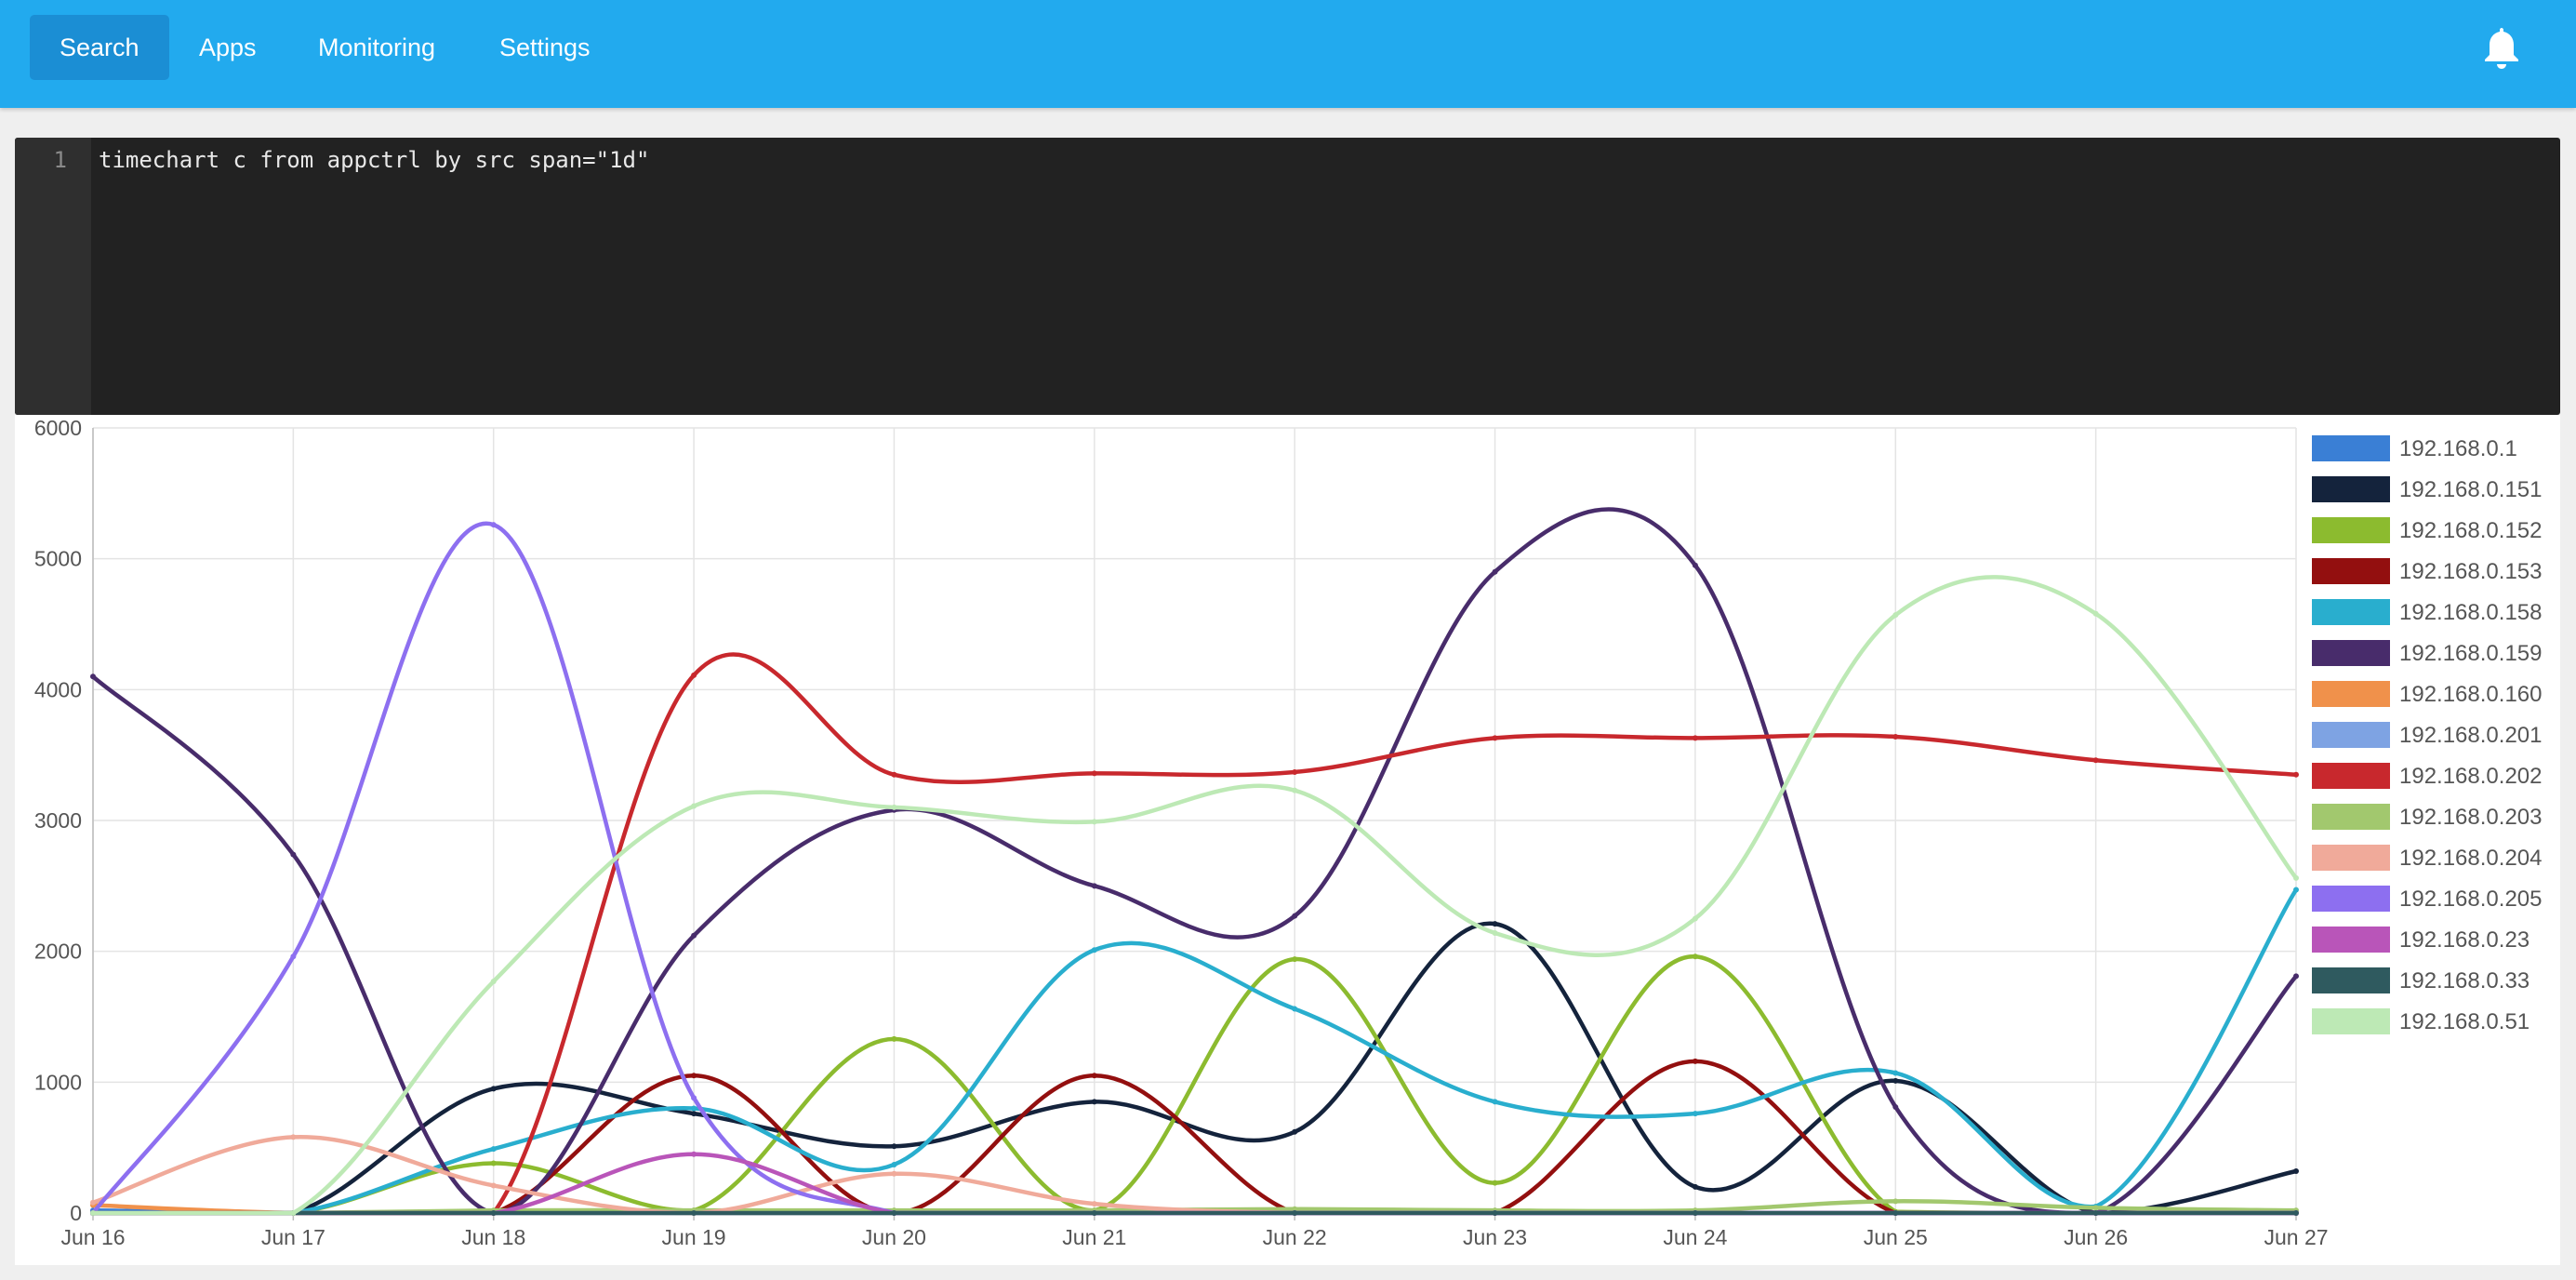 The image size is (2576, 1280). I want to click on x-tick-label: Jun 20, so click(894, 1237).